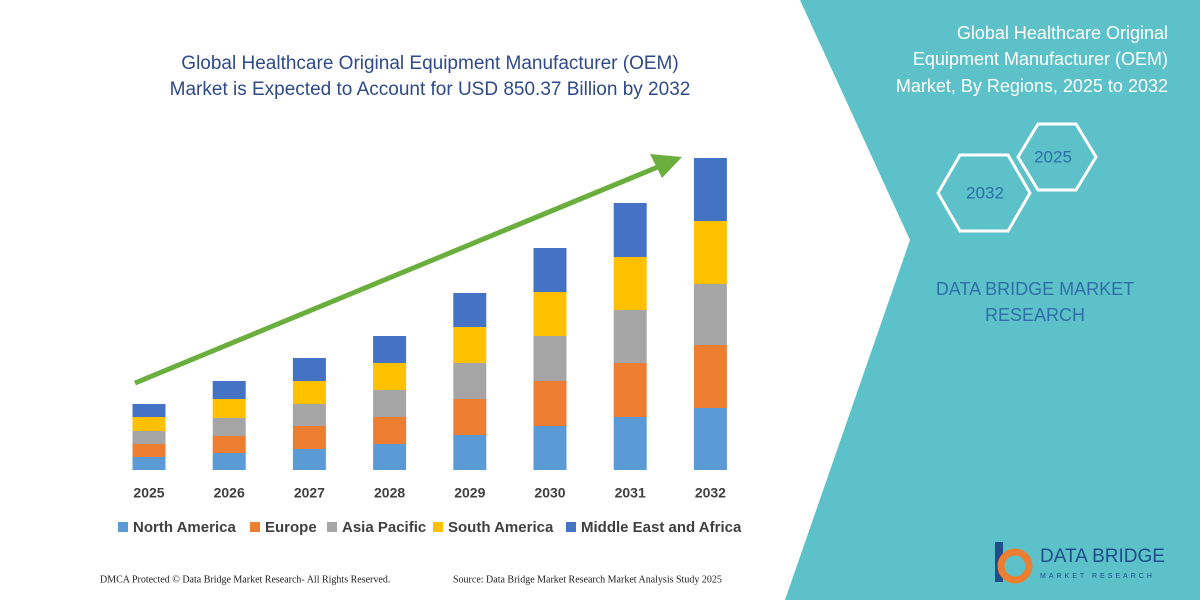 This screenshot has width=1200, height=605. I want to click on legend-label: Europe, so click(291, 527).